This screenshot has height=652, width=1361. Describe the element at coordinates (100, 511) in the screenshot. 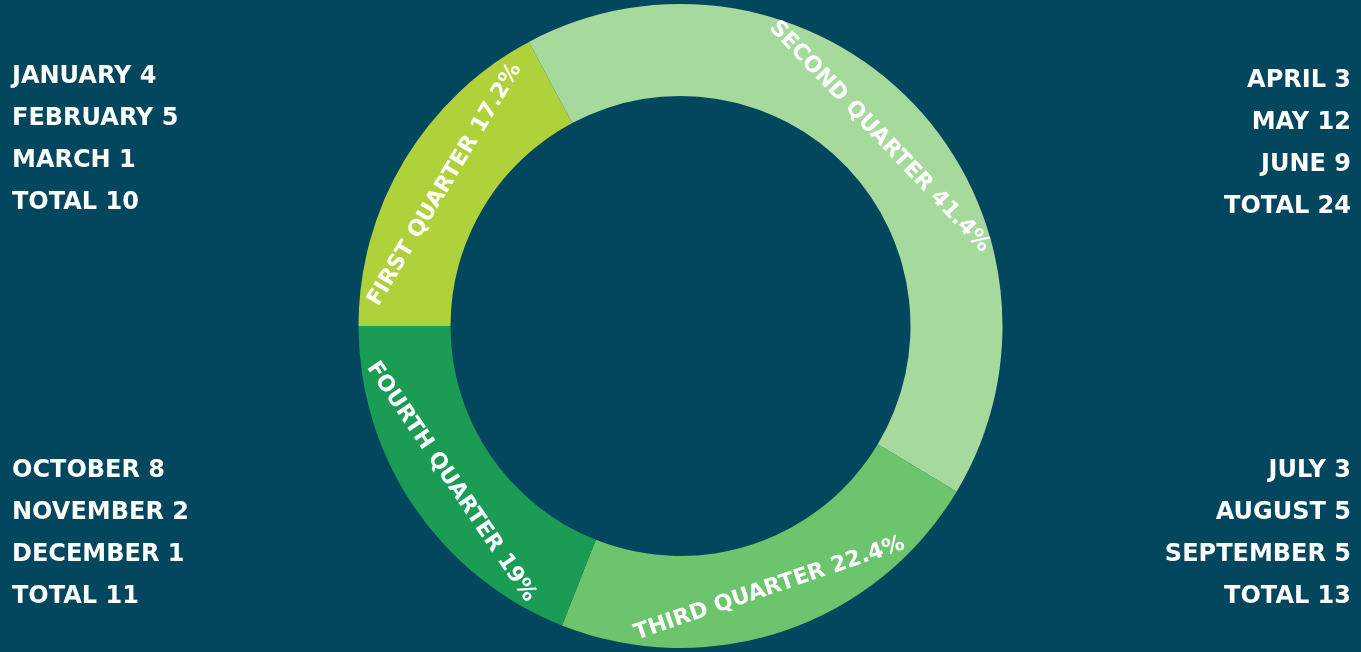

I see `text: NOVEMBER 2` at that location.